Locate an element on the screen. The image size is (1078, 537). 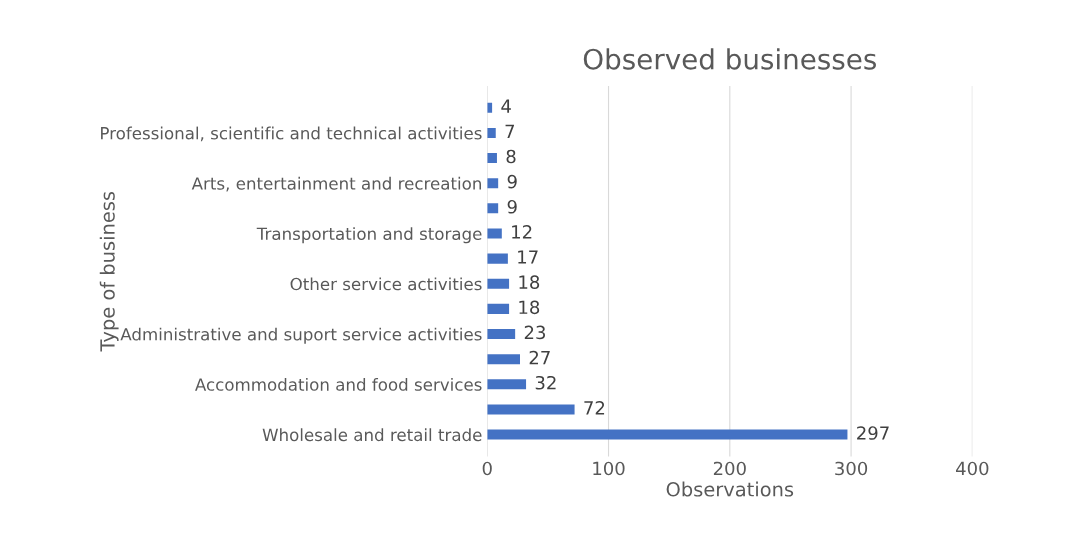
y-tick-label: Professional, scientific and technical activities is located at coordinates (291, 134).